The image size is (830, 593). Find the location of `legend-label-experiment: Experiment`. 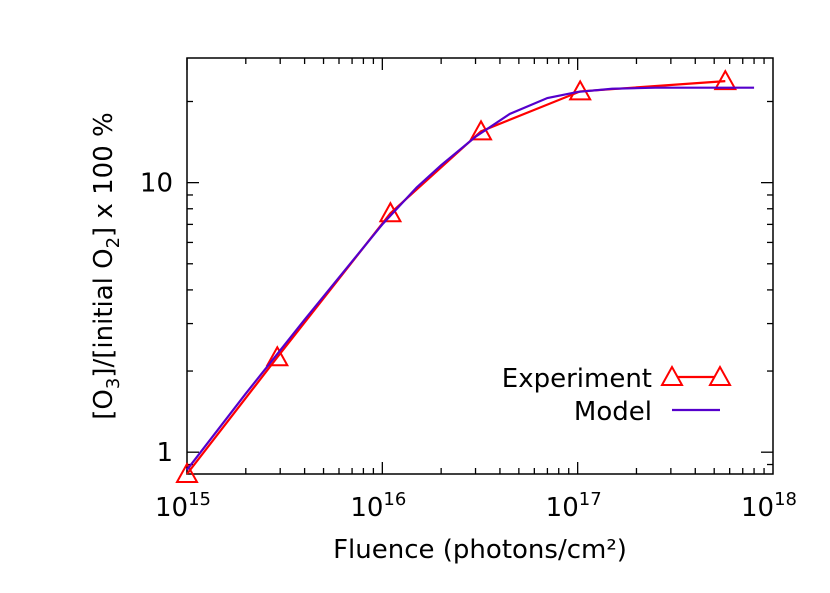

legend-label-experiment: Experiment is located at coordinates (577, 379).